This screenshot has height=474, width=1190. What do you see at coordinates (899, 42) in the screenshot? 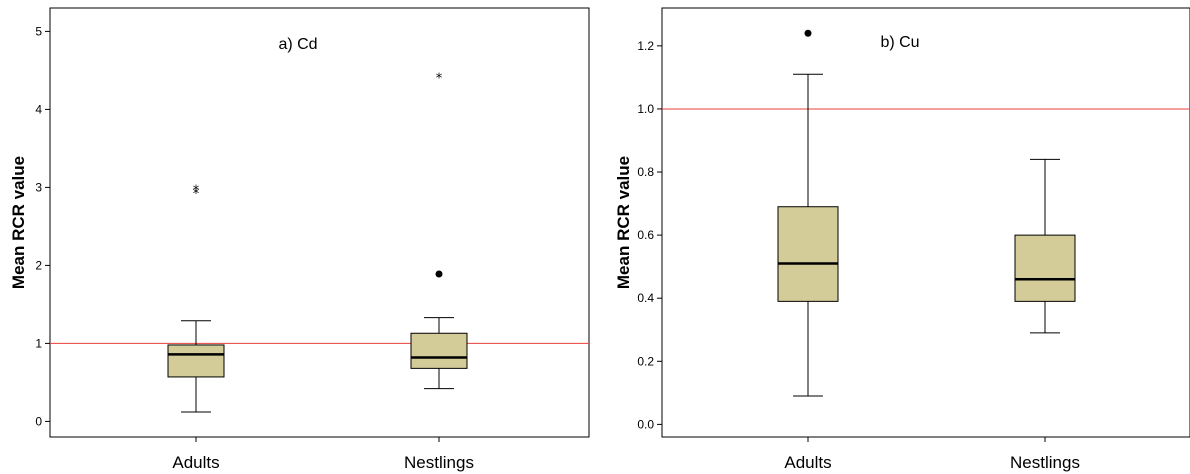
I see `panel-title: b) Cu` at bounding box center [899, 42].